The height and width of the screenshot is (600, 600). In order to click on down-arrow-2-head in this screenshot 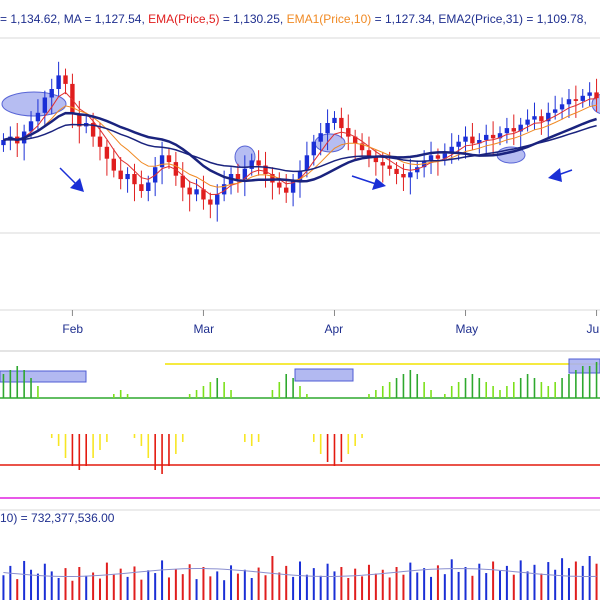, I will do `click(379, 184)`.